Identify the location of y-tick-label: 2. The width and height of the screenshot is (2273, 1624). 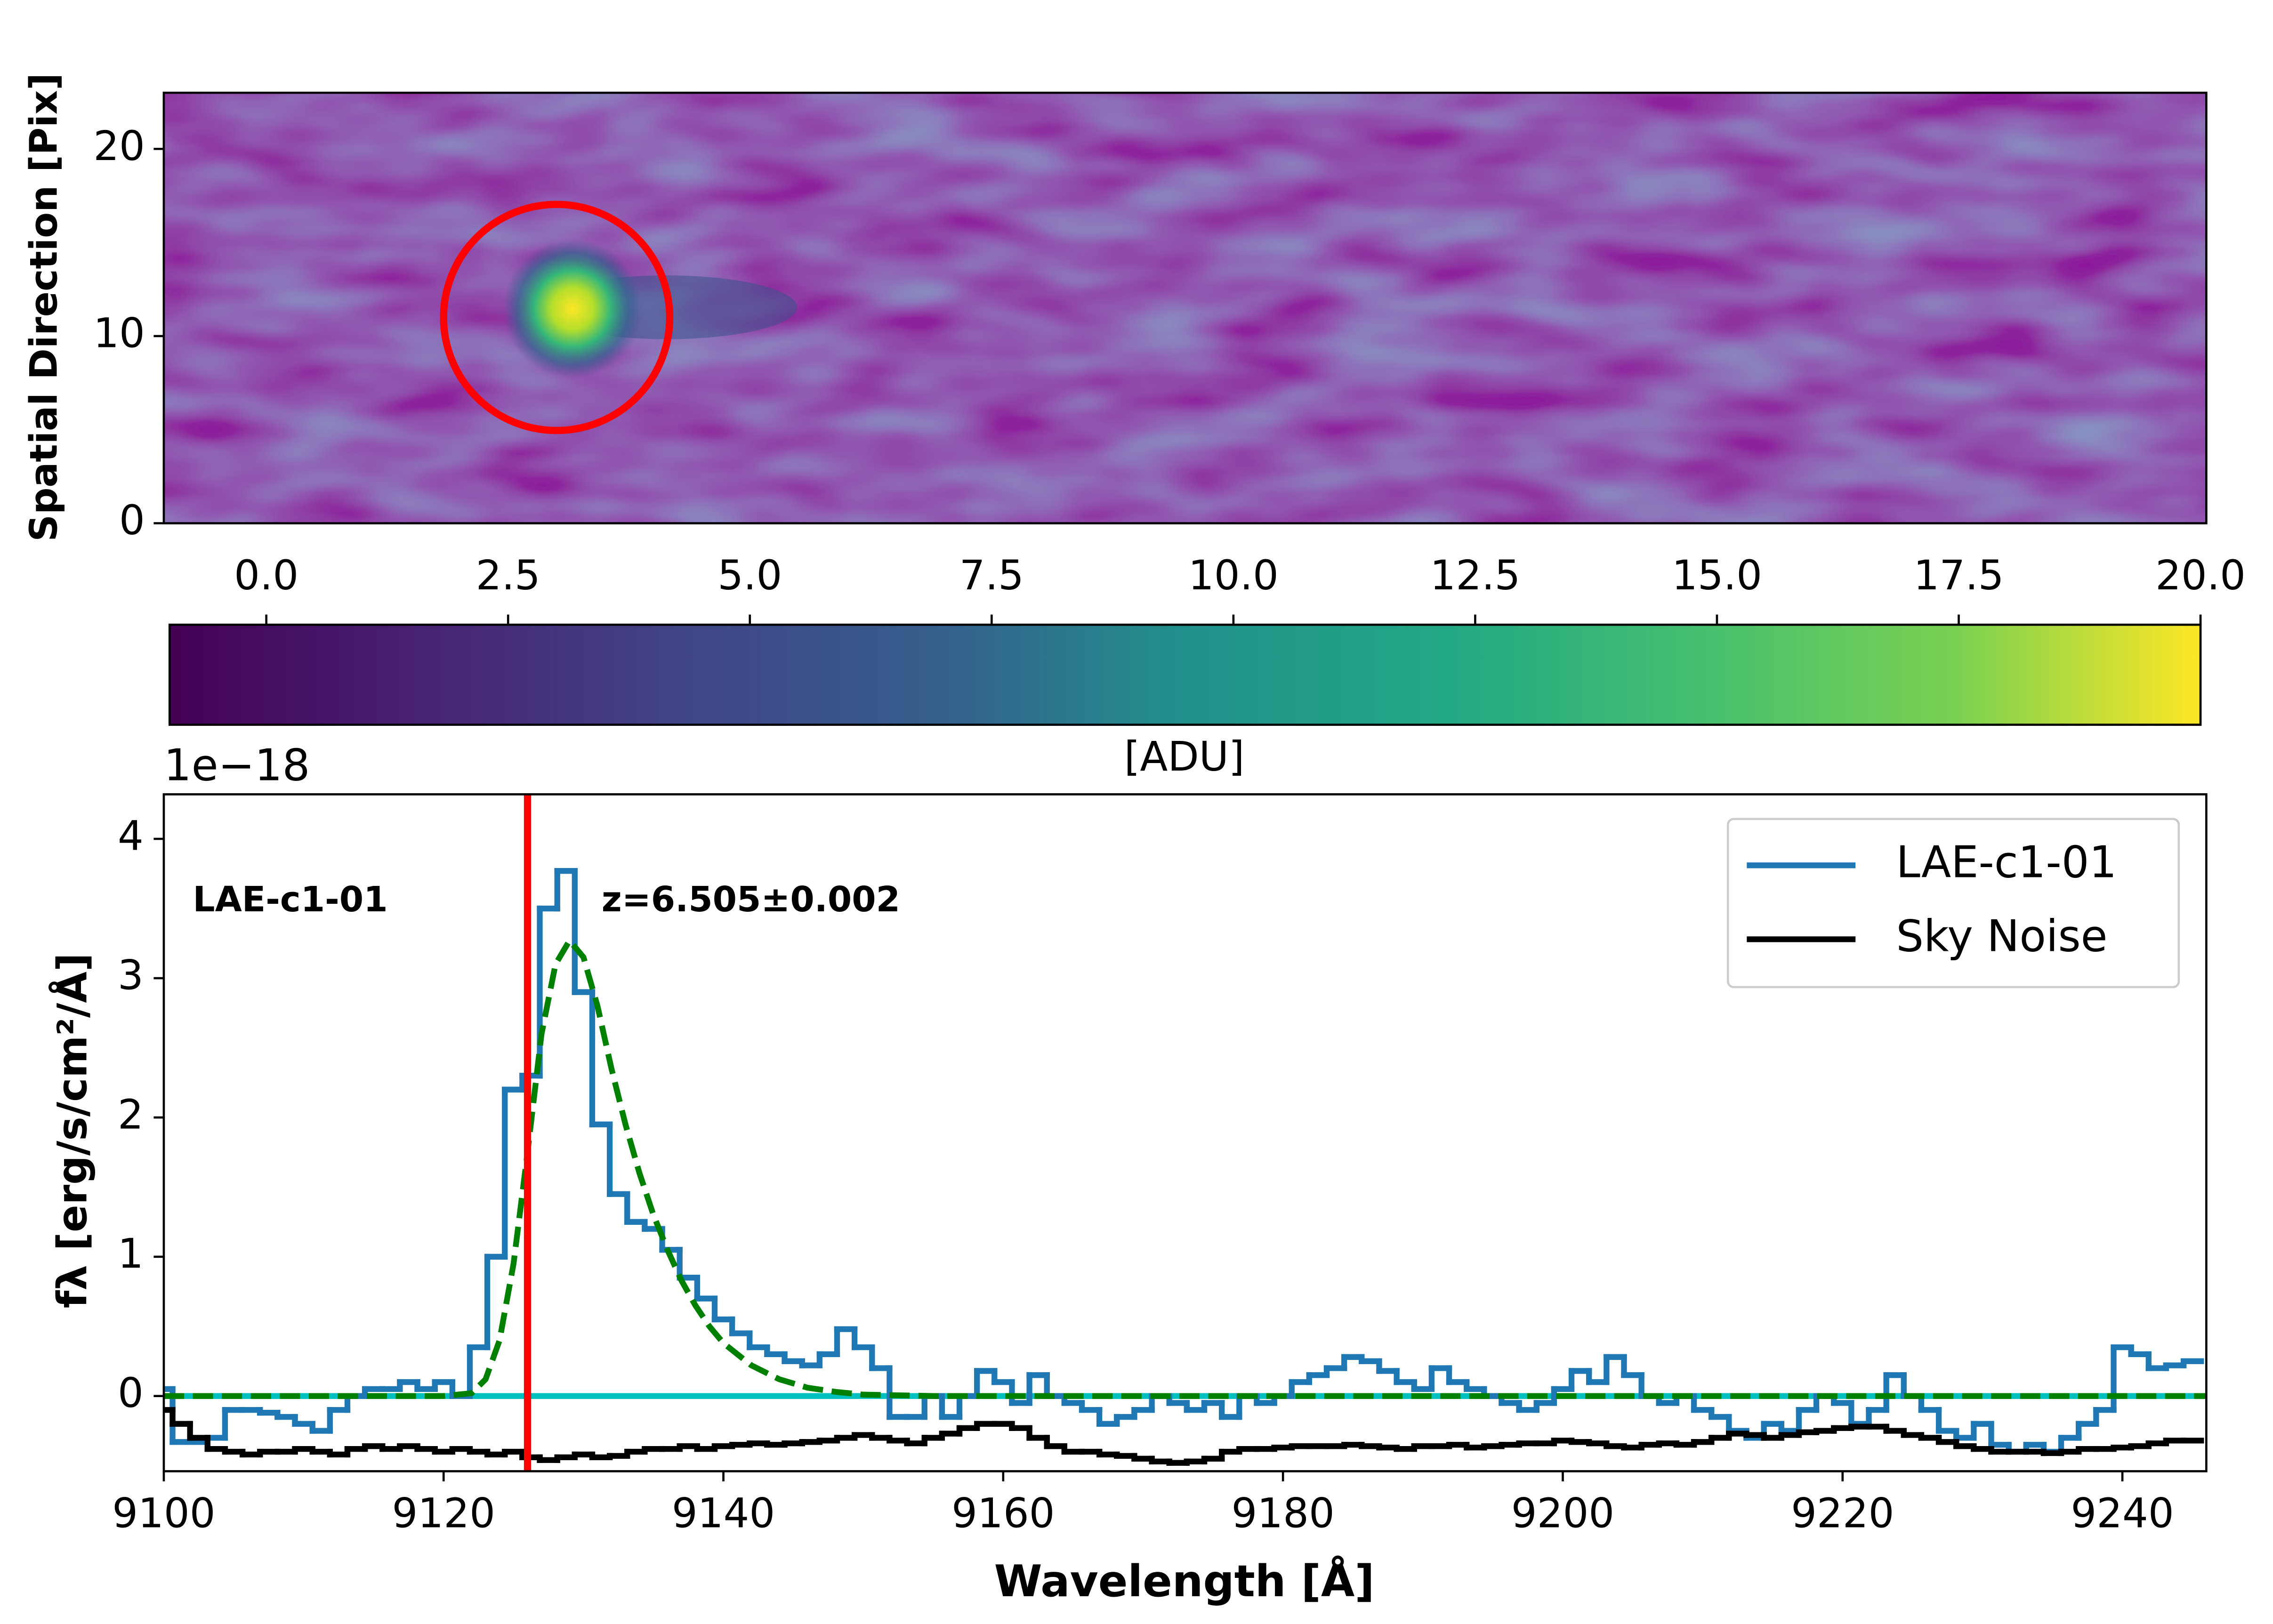
(131, 1114).